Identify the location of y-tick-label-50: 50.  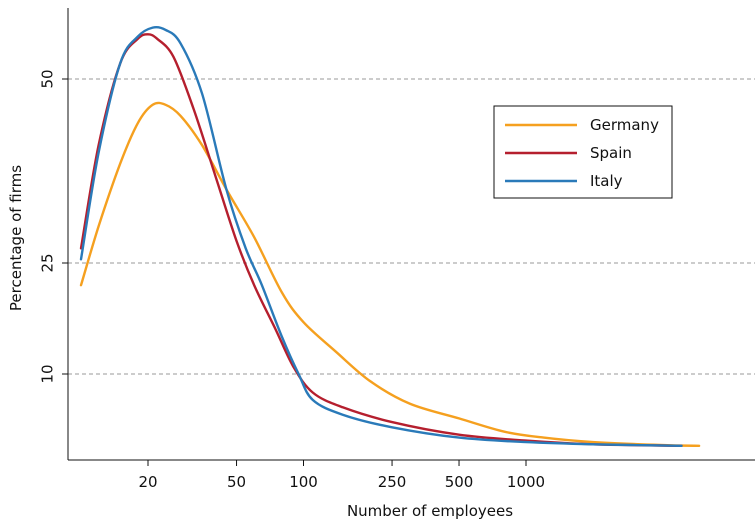
(48, 78).